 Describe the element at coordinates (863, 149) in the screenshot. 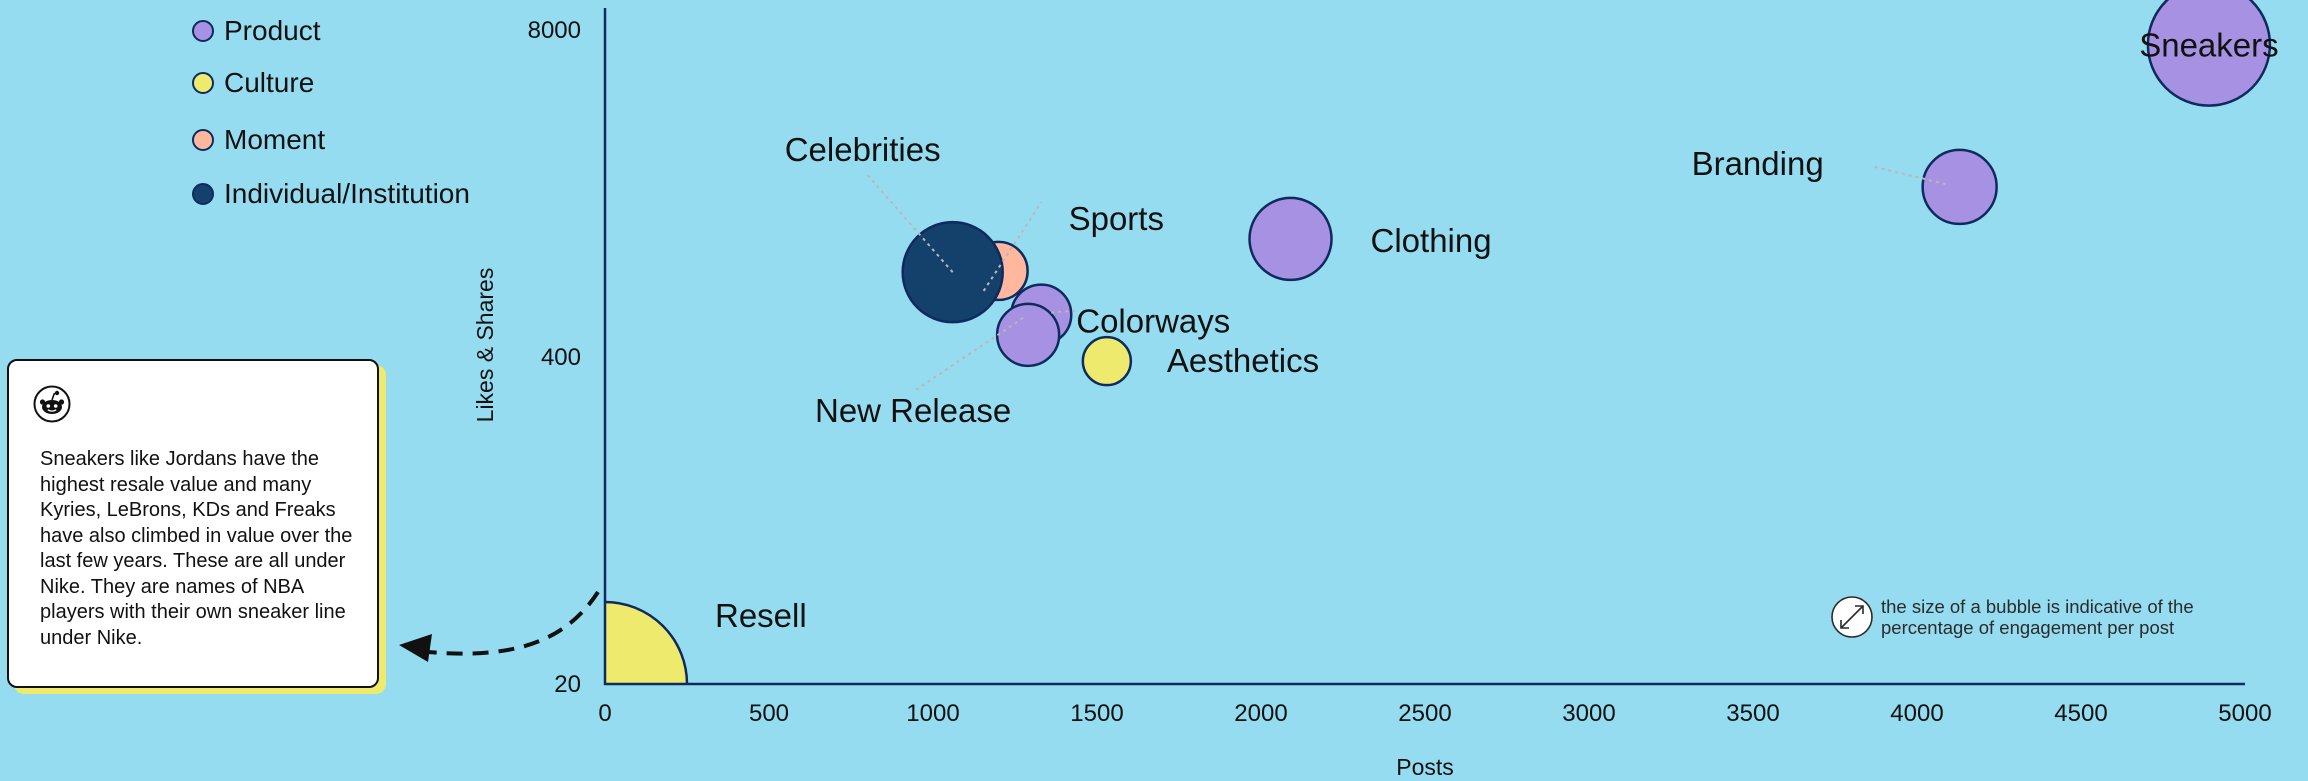

I see `bubble-label-celebrities: Celebrities` at that location.